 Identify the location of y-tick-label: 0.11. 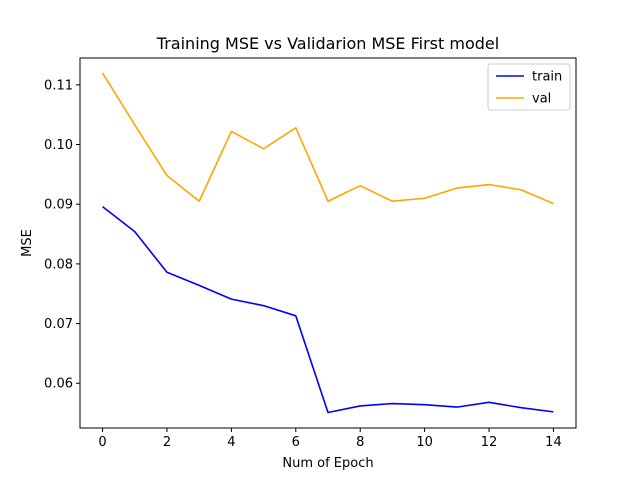
(58, 85).